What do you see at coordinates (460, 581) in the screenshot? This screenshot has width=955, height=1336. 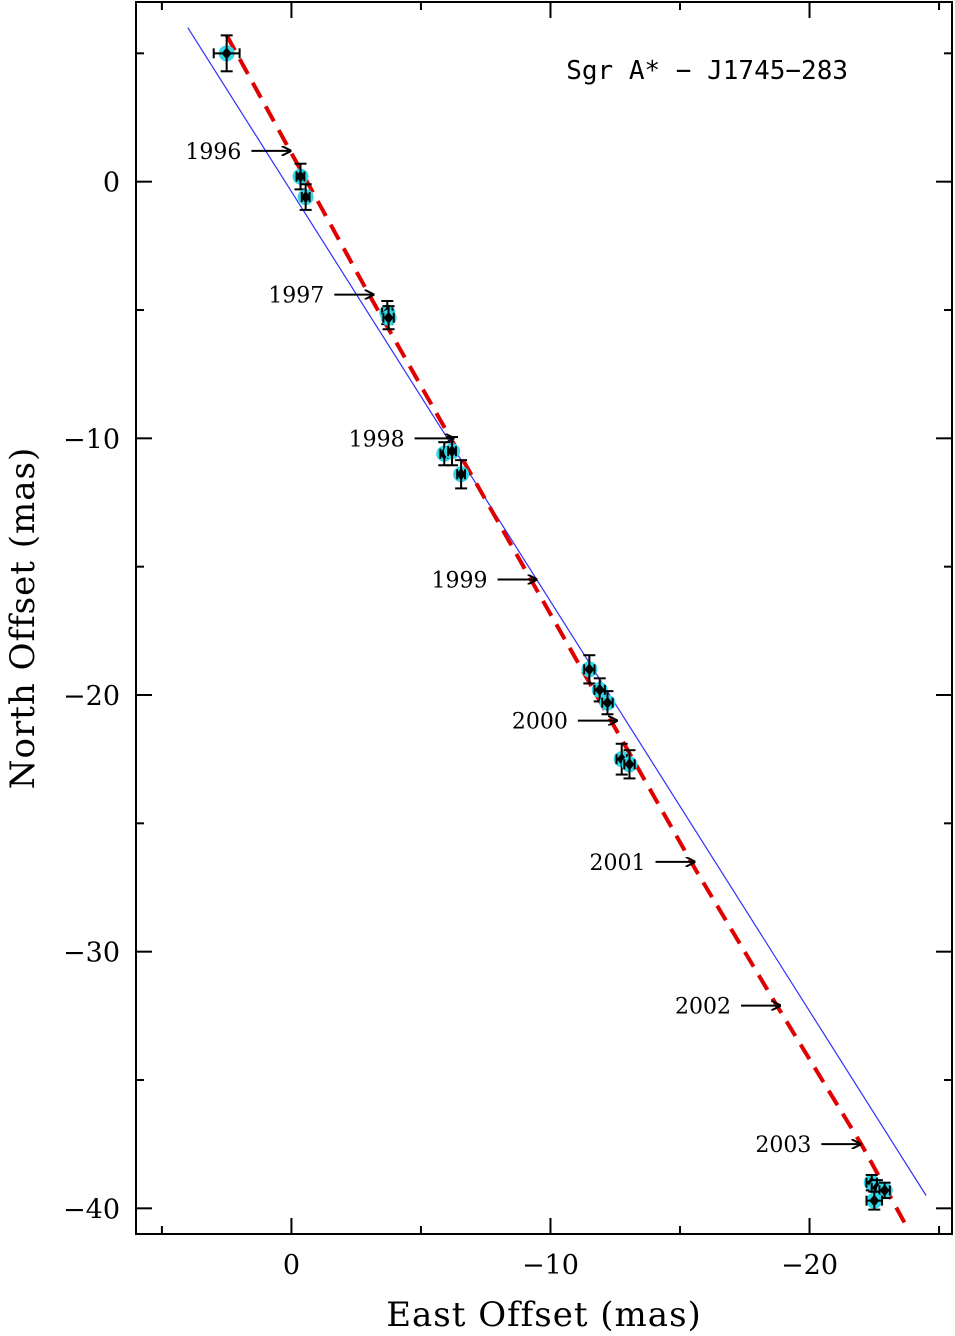 I see `year-label: 1999` at bounding box center [460, 581].